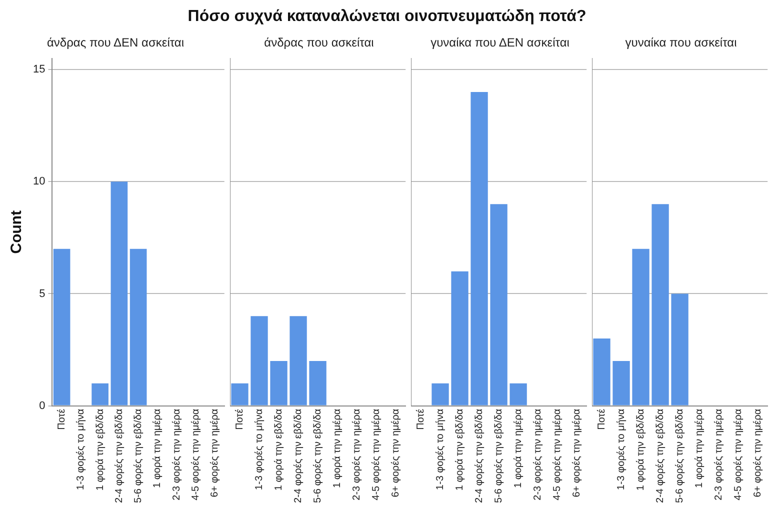 This screenshot has width=774, height=509. Describe the element at coordinates (387, 17) in the screenshot. I see `text: Πόσο συχνά καταναλώνεται οινοπνευματώδη ποτά?` at that location.